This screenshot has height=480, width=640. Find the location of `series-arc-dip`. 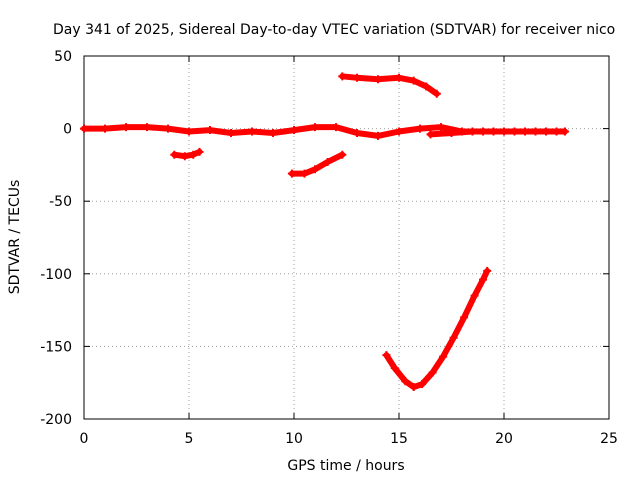

series-arc-dip is located at coordinates (437, 329).